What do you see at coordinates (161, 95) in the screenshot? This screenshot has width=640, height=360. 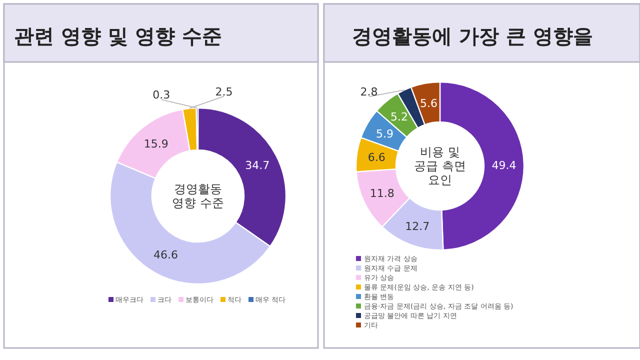 I see `data-label: 0.3` at bounding box center [161, 95].